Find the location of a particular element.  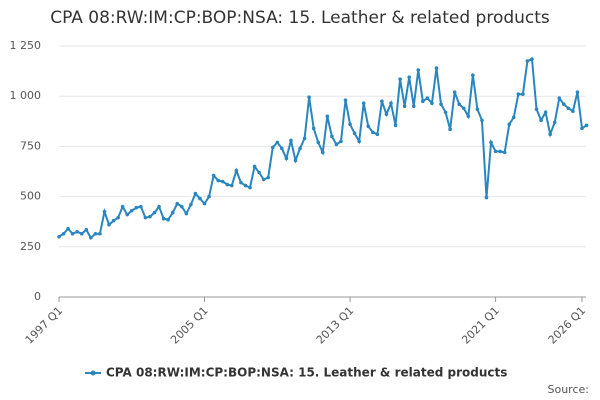

y-tick-label: 250 is located at coordinates (30, 246).